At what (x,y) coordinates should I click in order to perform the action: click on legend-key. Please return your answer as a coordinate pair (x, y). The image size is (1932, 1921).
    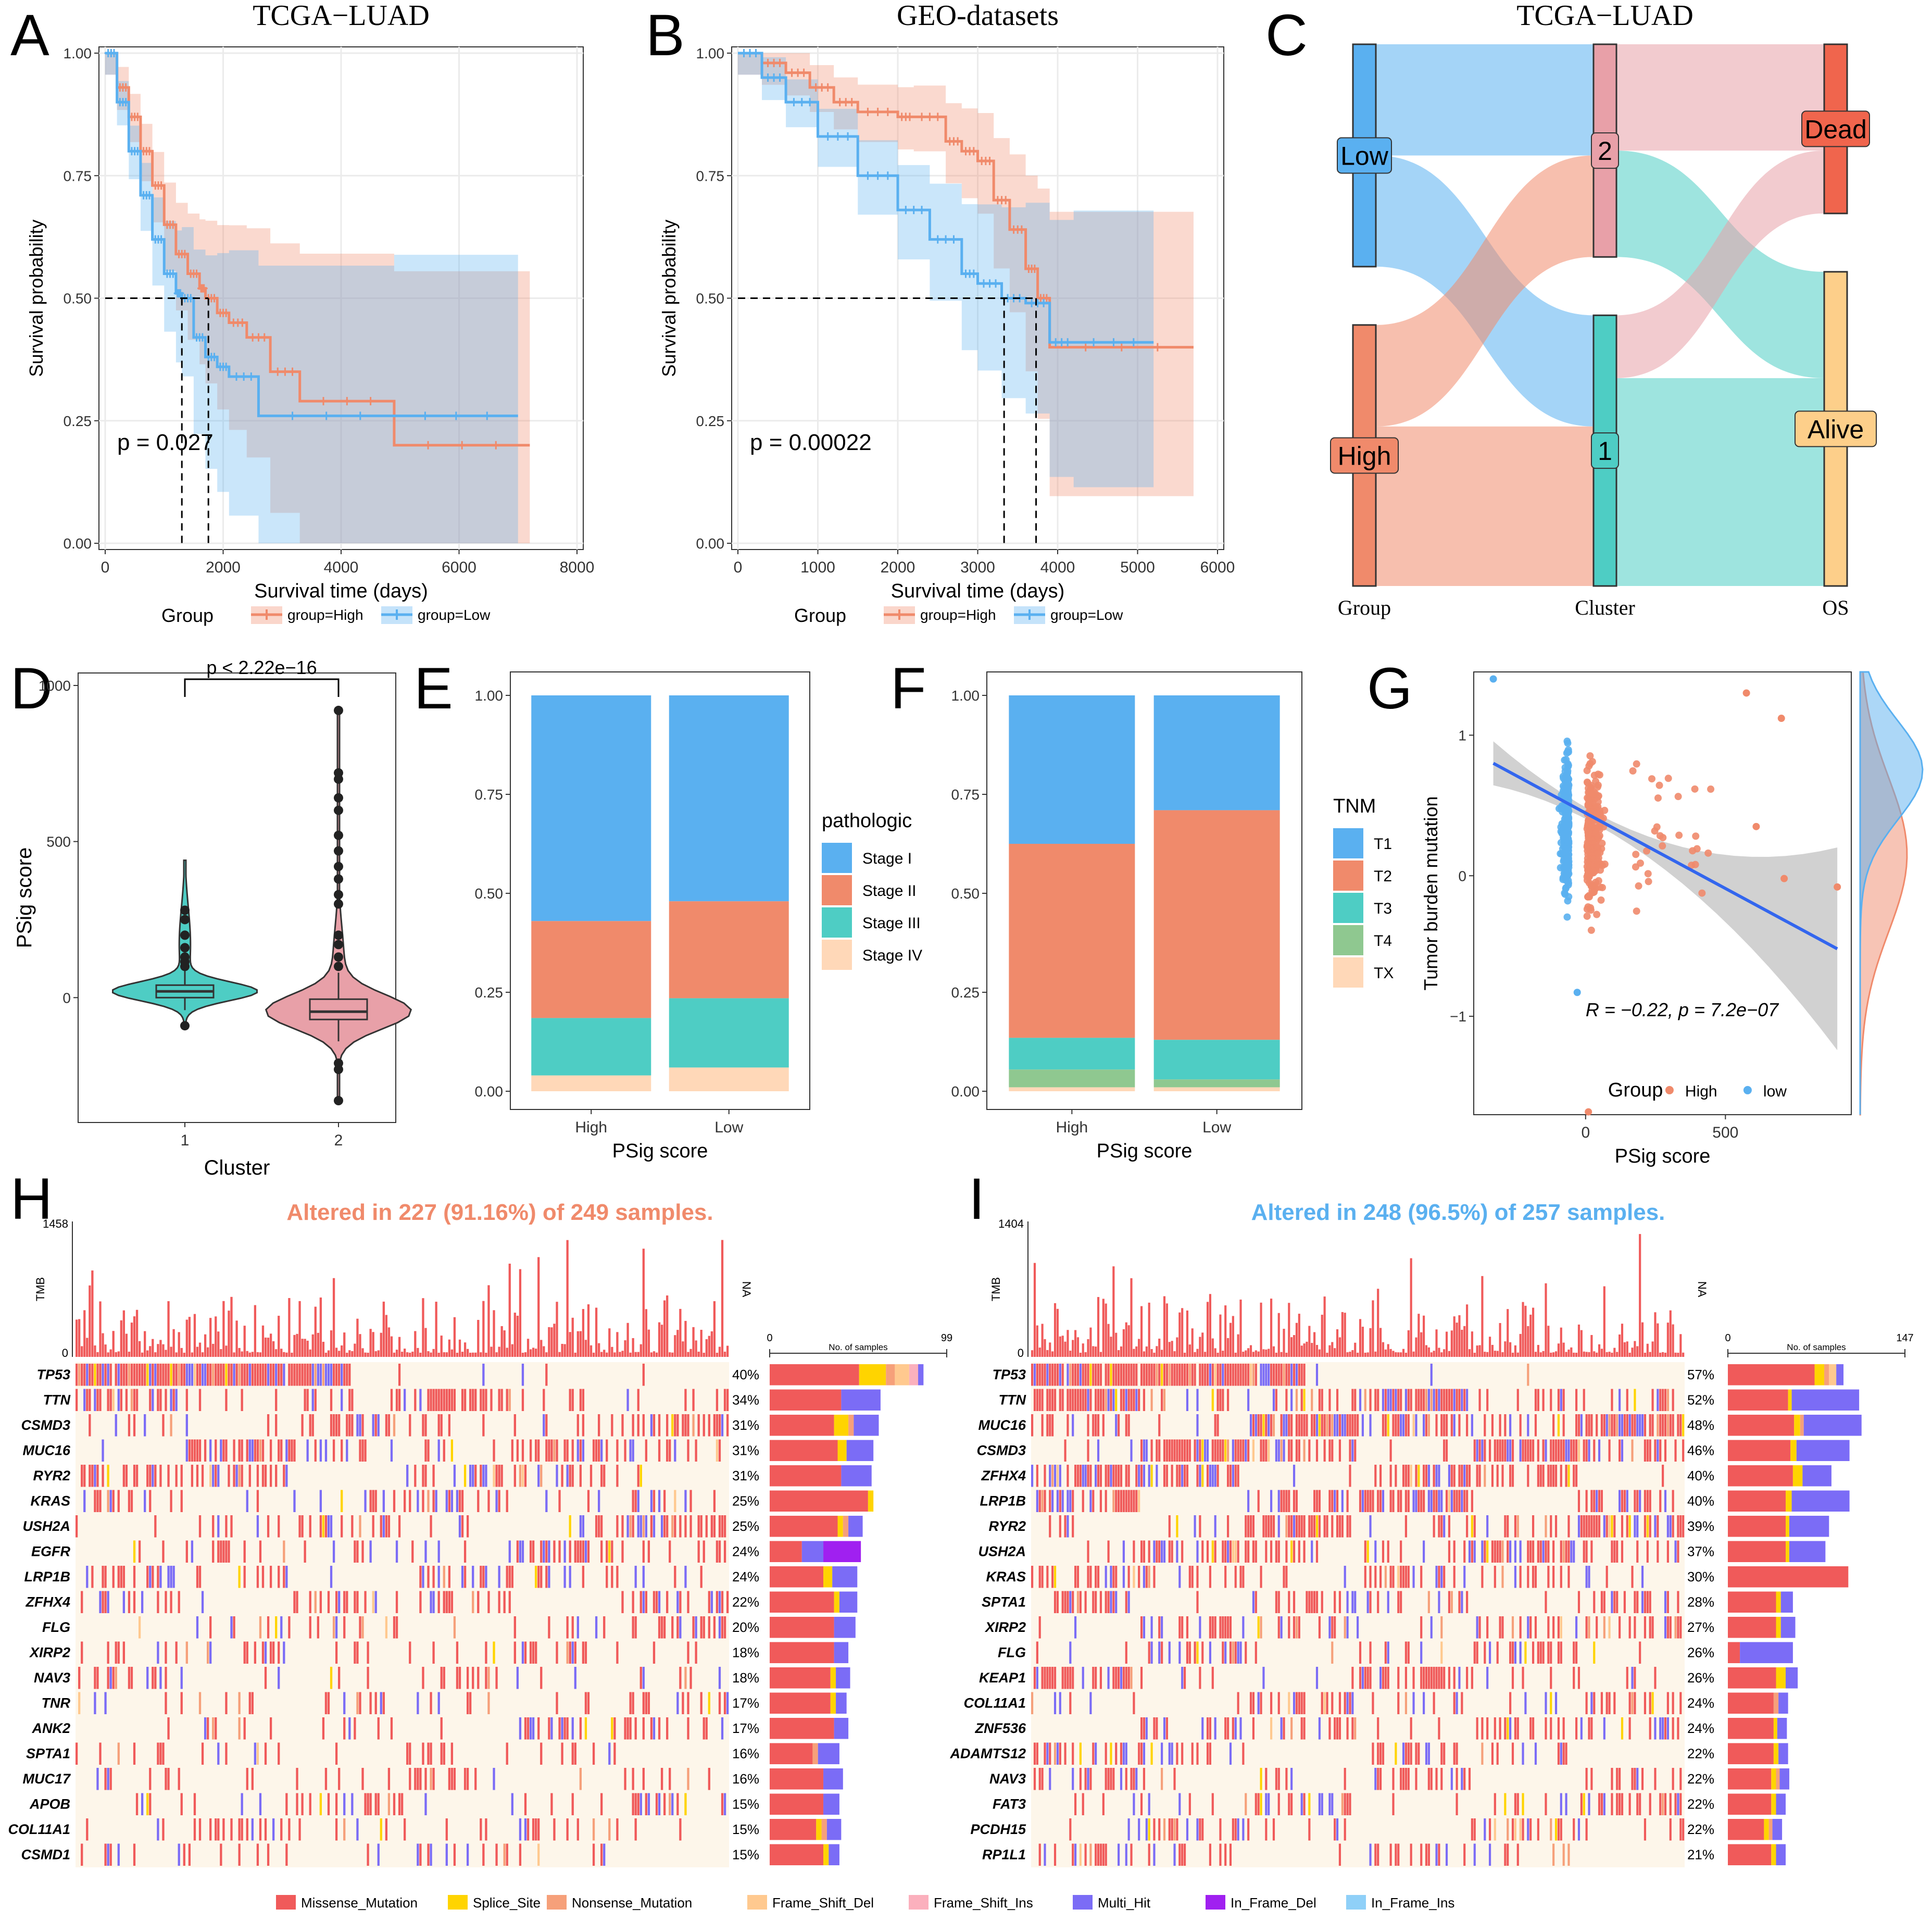
    Looking at the image, I should click on (837, 955).